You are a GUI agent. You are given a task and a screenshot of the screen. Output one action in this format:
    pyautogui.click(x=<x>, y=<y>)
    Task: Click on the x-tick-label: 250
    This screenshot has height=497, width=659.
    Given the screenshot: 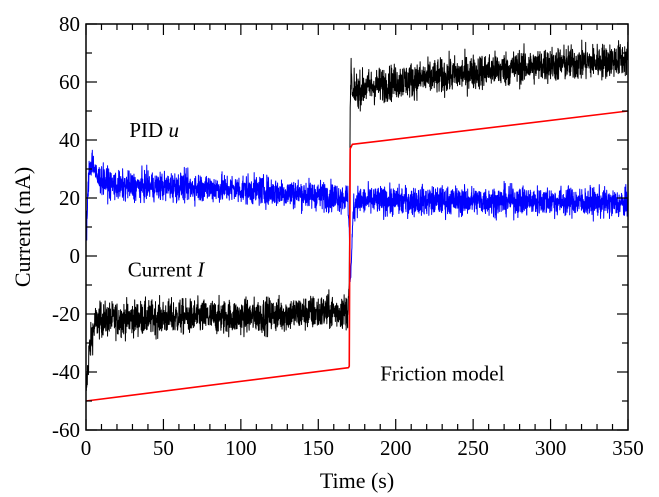 What is the action you would take?
    pyautogui.click(x=473, y=448)
    